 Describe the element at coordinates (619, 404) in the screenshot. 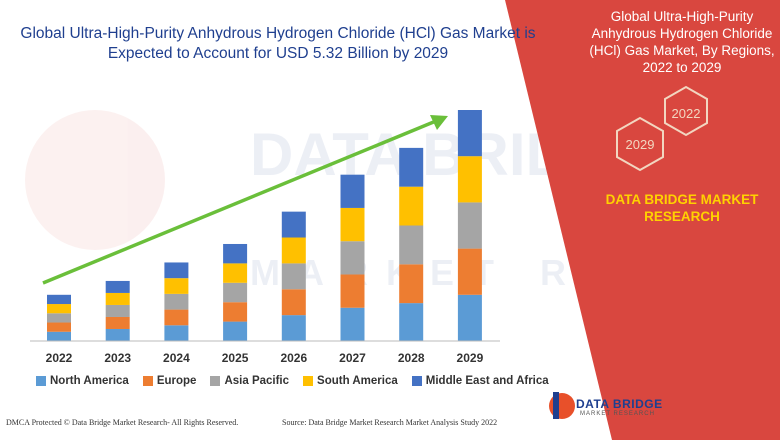

I see `logo-name: DATA BRIDGE` at that location.